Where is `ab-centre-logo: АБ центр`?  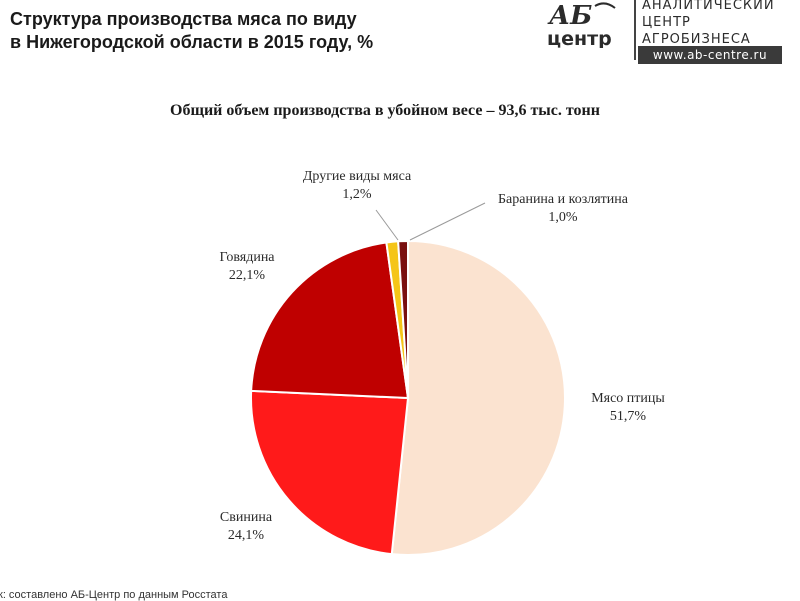 ab-centre-logo: АБ центр is located at coordinates (581, 24).